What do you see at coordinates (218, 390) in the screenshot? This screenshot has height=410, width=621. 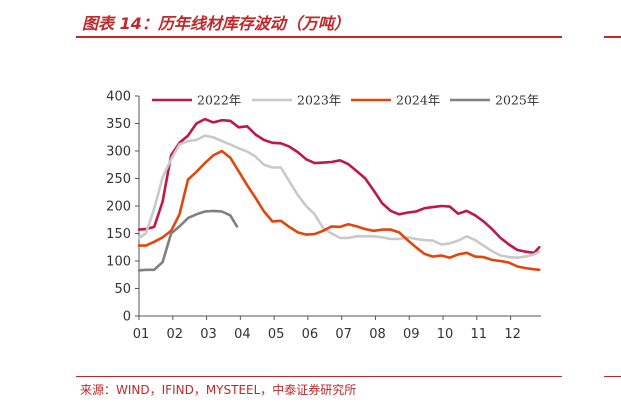 I see `source-note: 来源：WIND，IFIND，MYSTEEL，中泰证券研究所` at bounding box center [218, 390].